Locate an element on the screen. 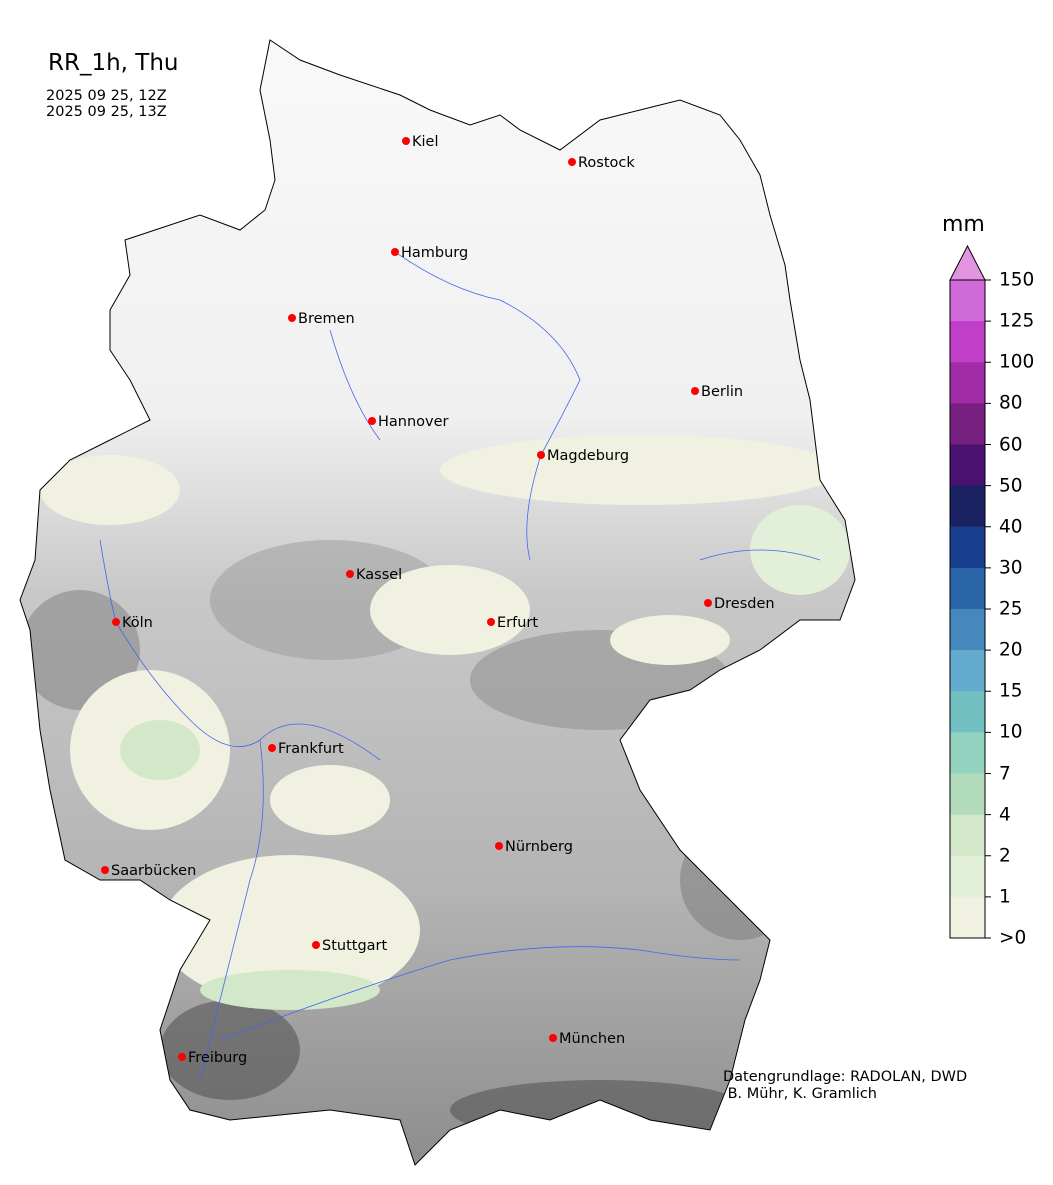 Image resolution: width=1053 pixels, height=1185 pixels. city-label: Freiburg is located at coordinates (217, 1058).